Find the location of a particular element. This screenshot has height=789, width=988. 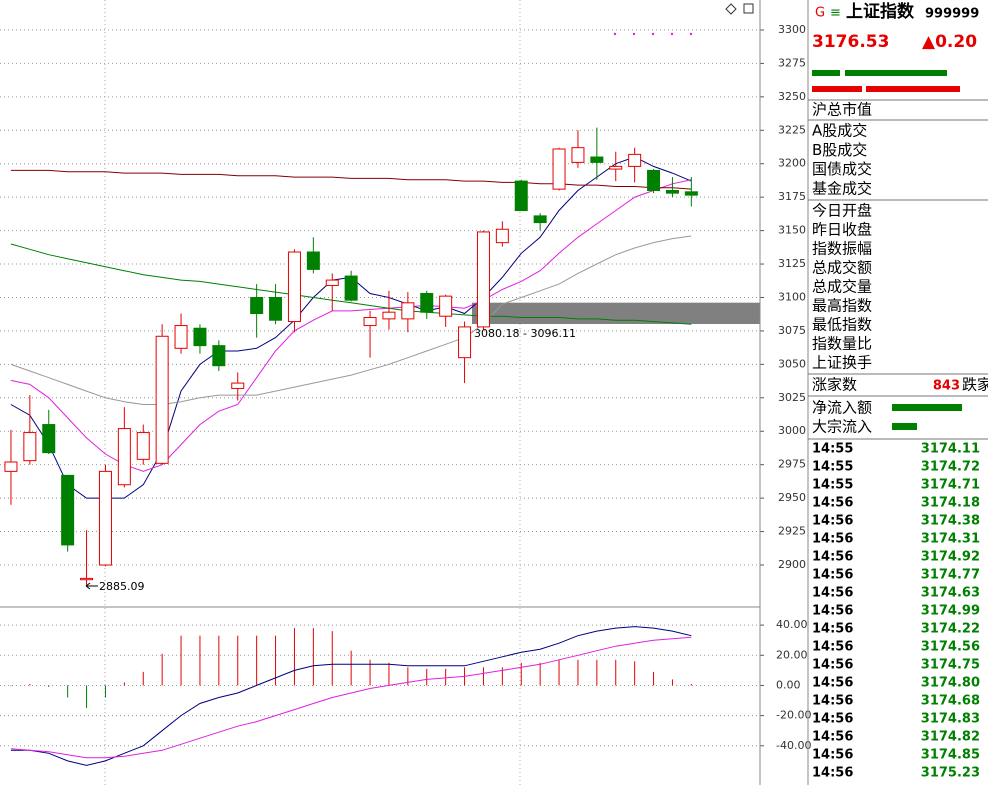

field-label: 昨日收盘 is located at coordinates (842, 230).